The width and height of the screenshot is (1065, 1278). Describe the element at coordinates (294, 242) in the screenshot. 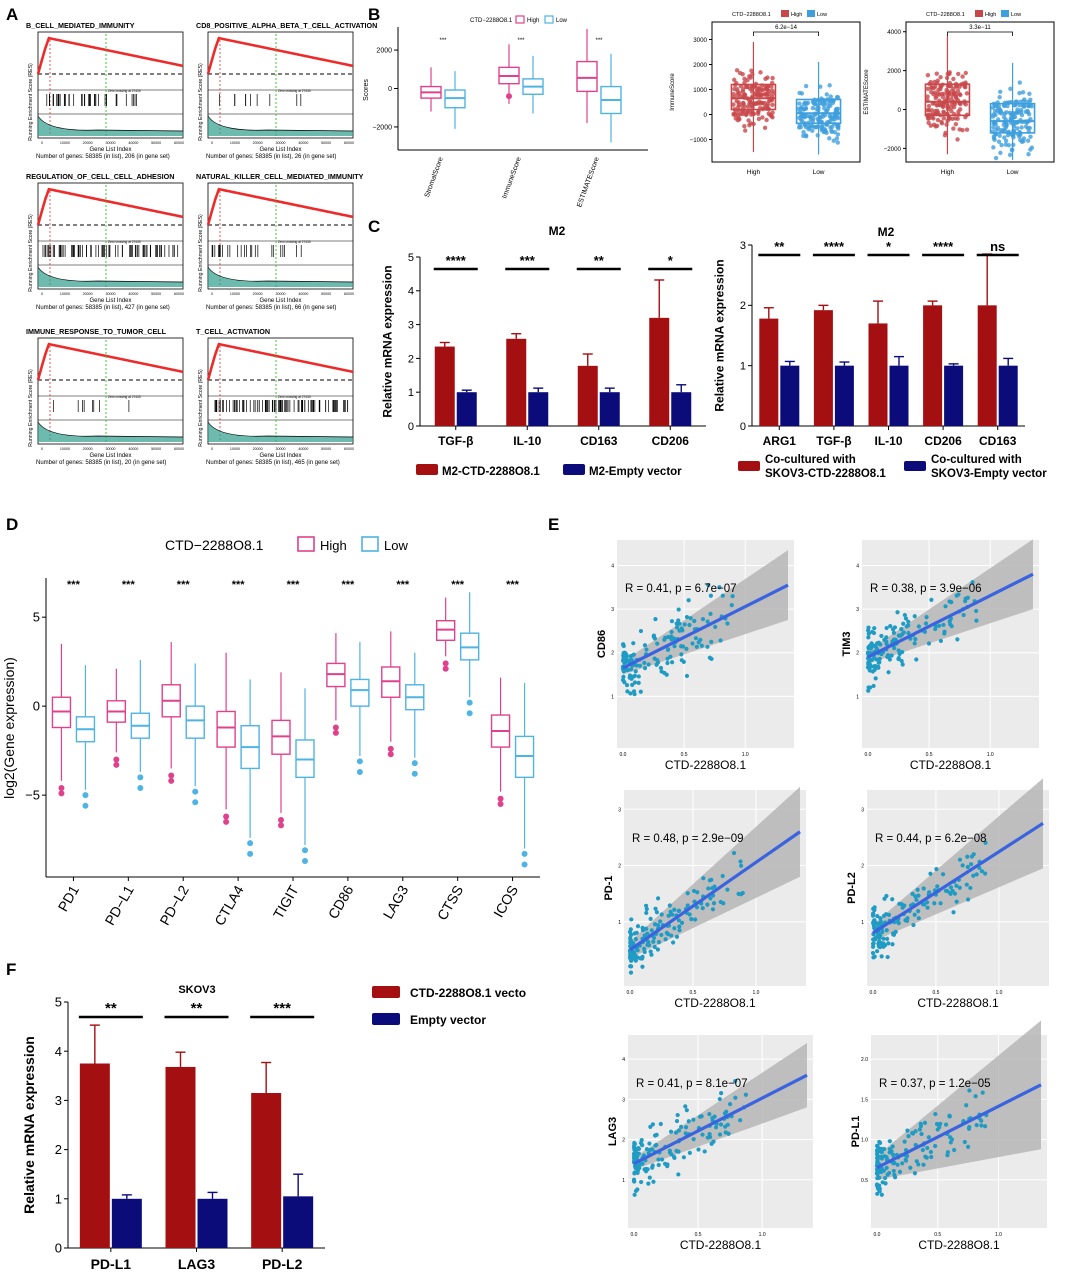

I see `zero-cross-text: Zero crossing at 27435` at that location.